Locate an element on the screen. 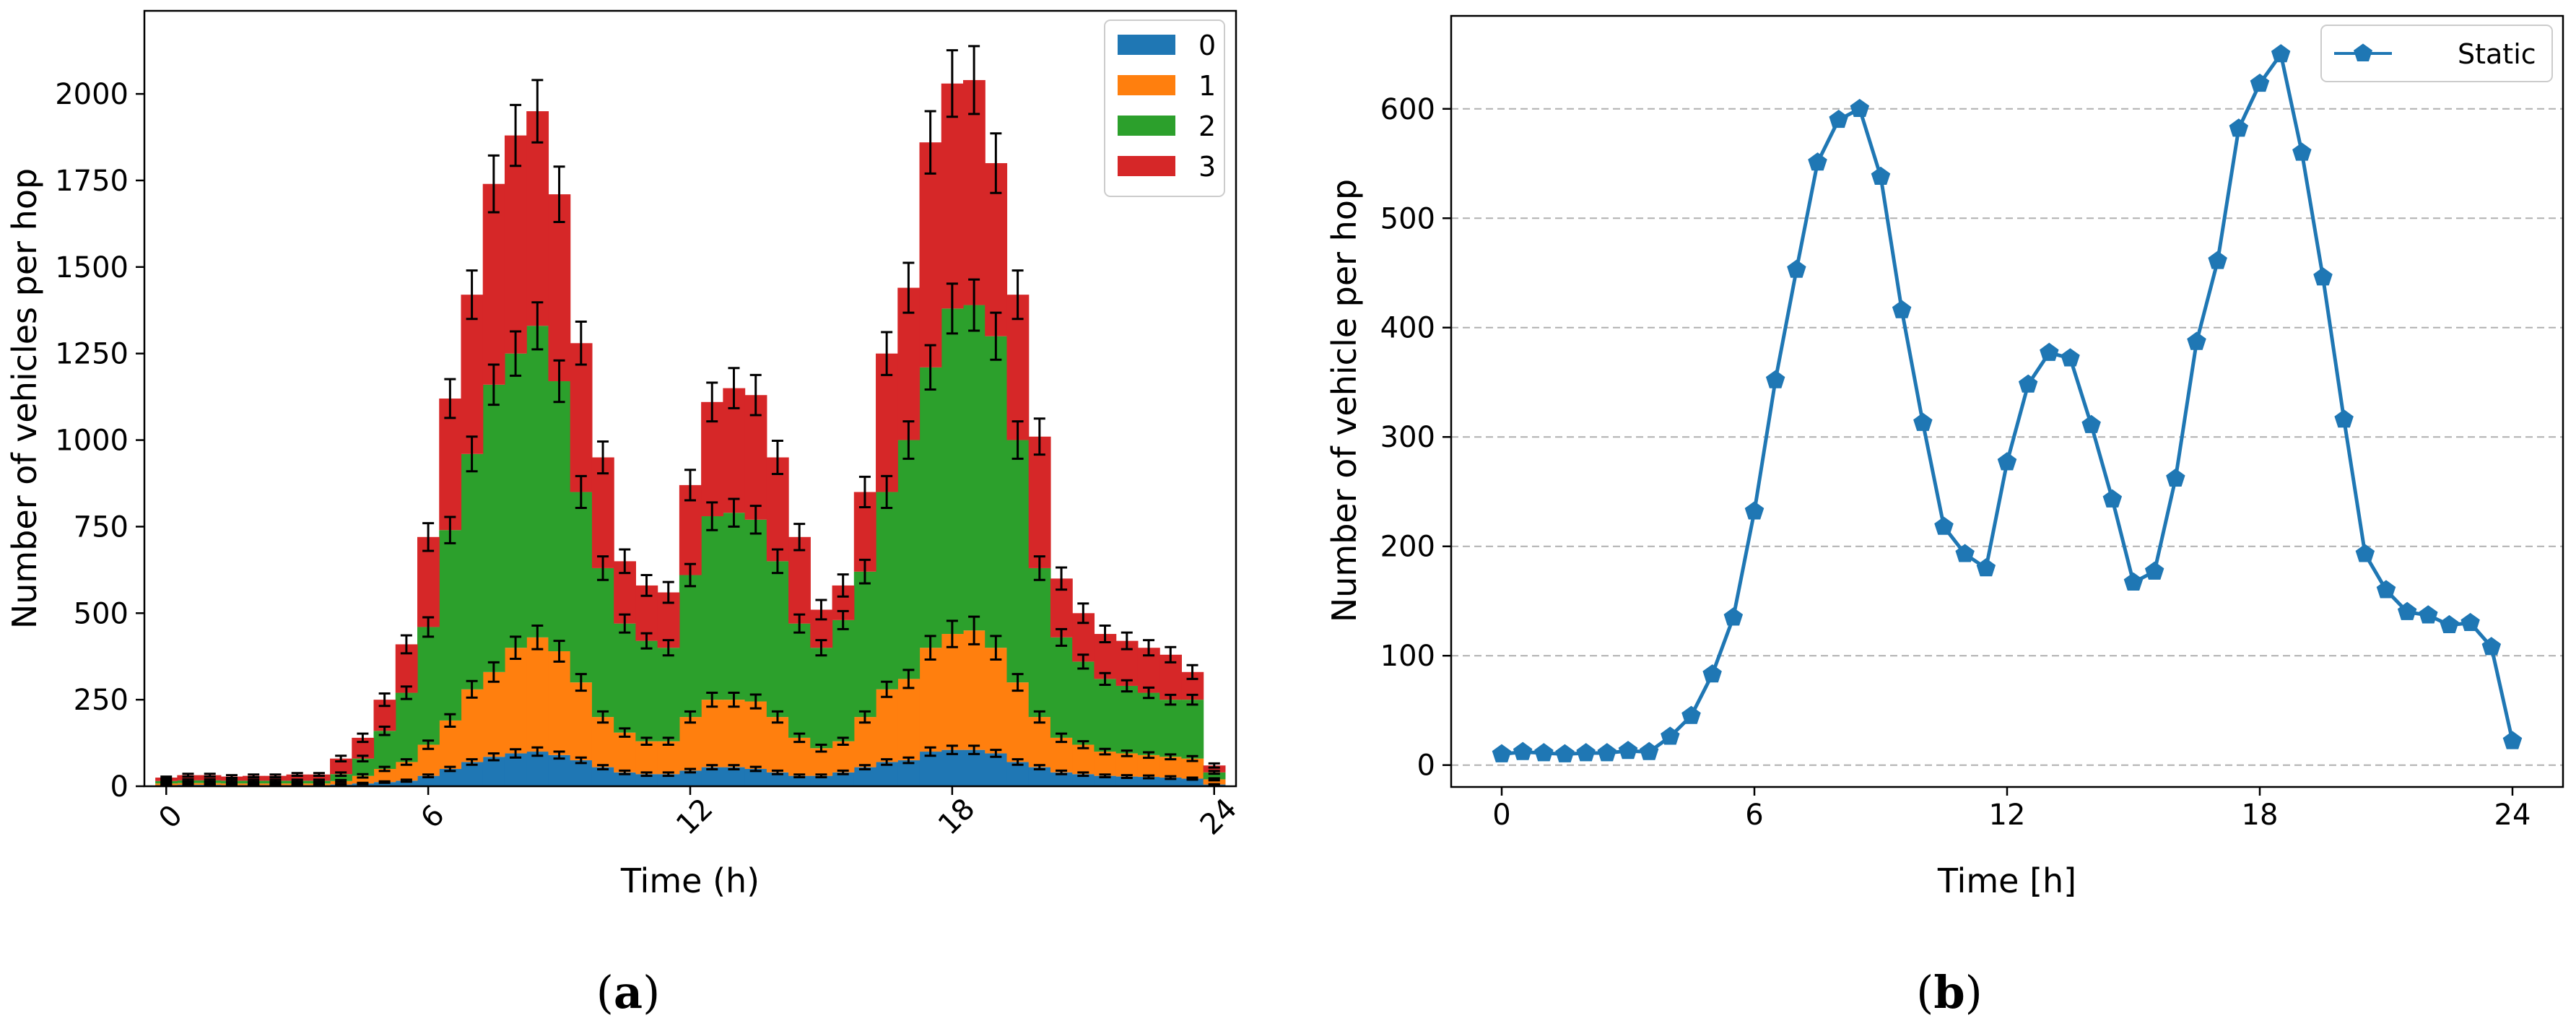  errorbar-series0-t16.5 is located at coordinates (887, 762).